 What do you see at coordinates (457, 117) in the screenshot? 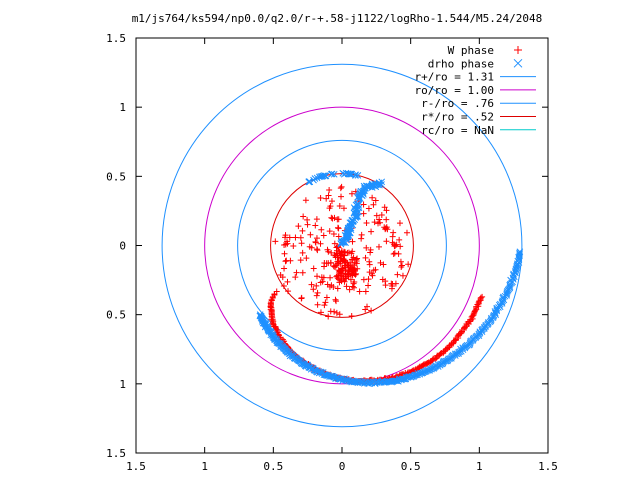
I see `legend-label: r*/ro = .52` at bounding box center [457, 117].